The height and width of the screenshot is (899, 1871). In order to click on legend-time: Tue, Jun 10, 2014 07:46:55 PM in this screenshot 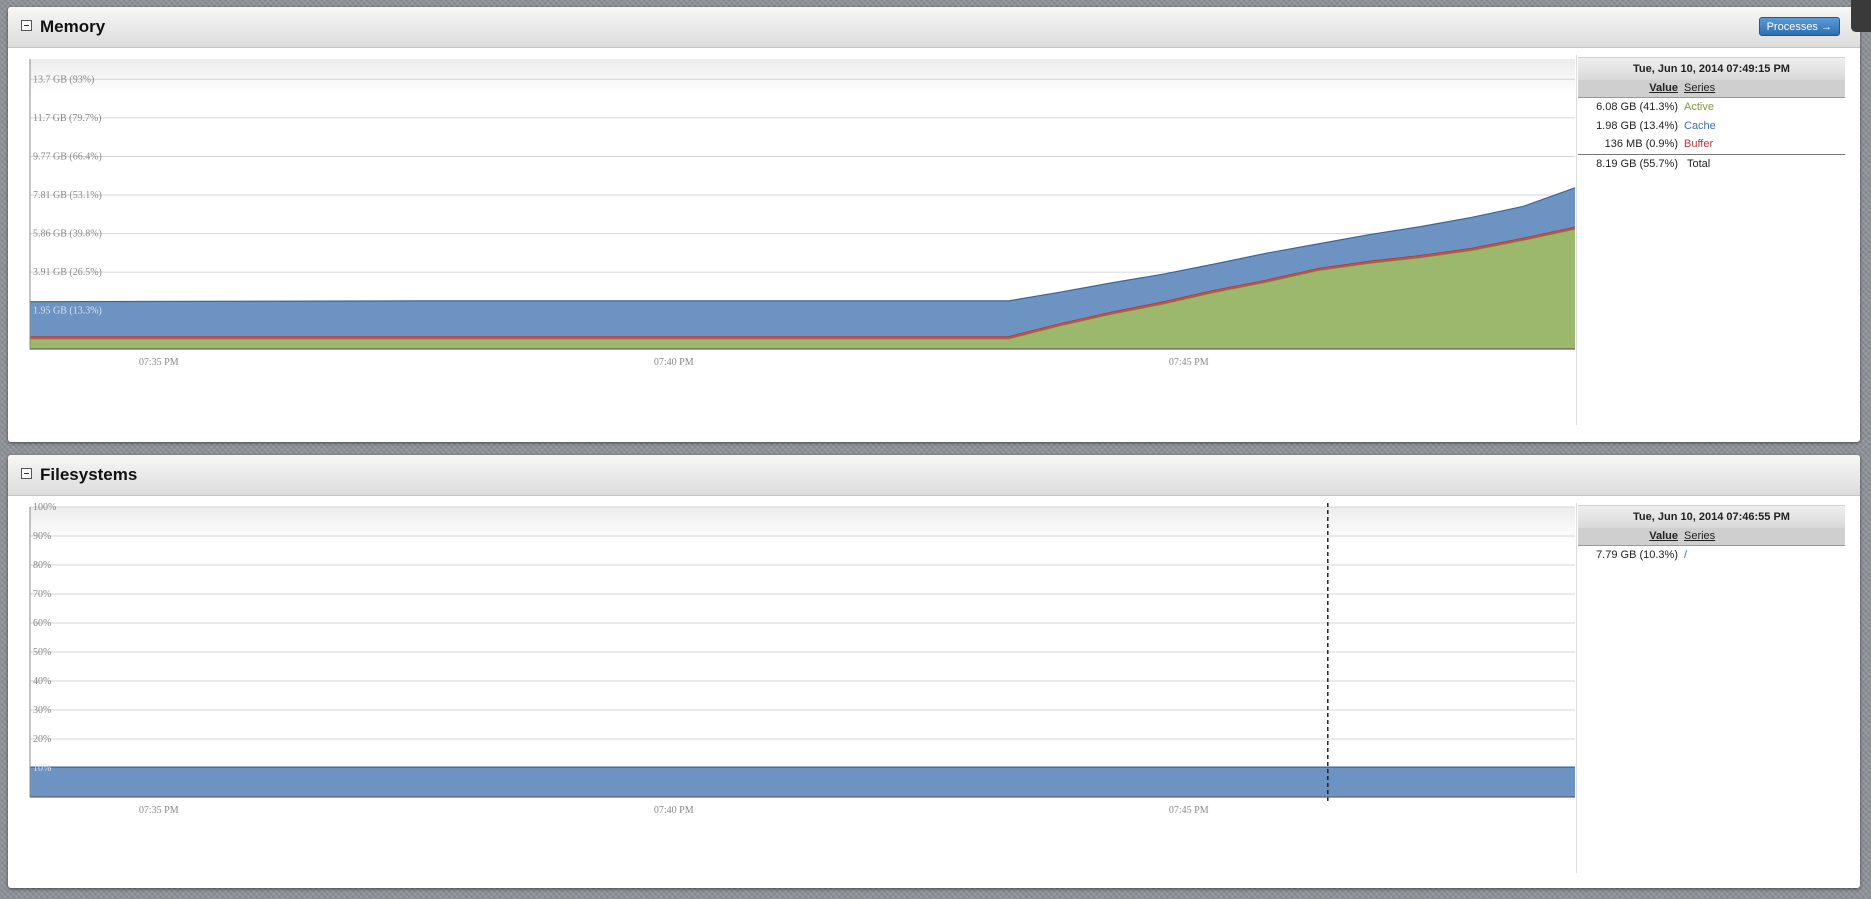, I will do `click(1711, 516)`.